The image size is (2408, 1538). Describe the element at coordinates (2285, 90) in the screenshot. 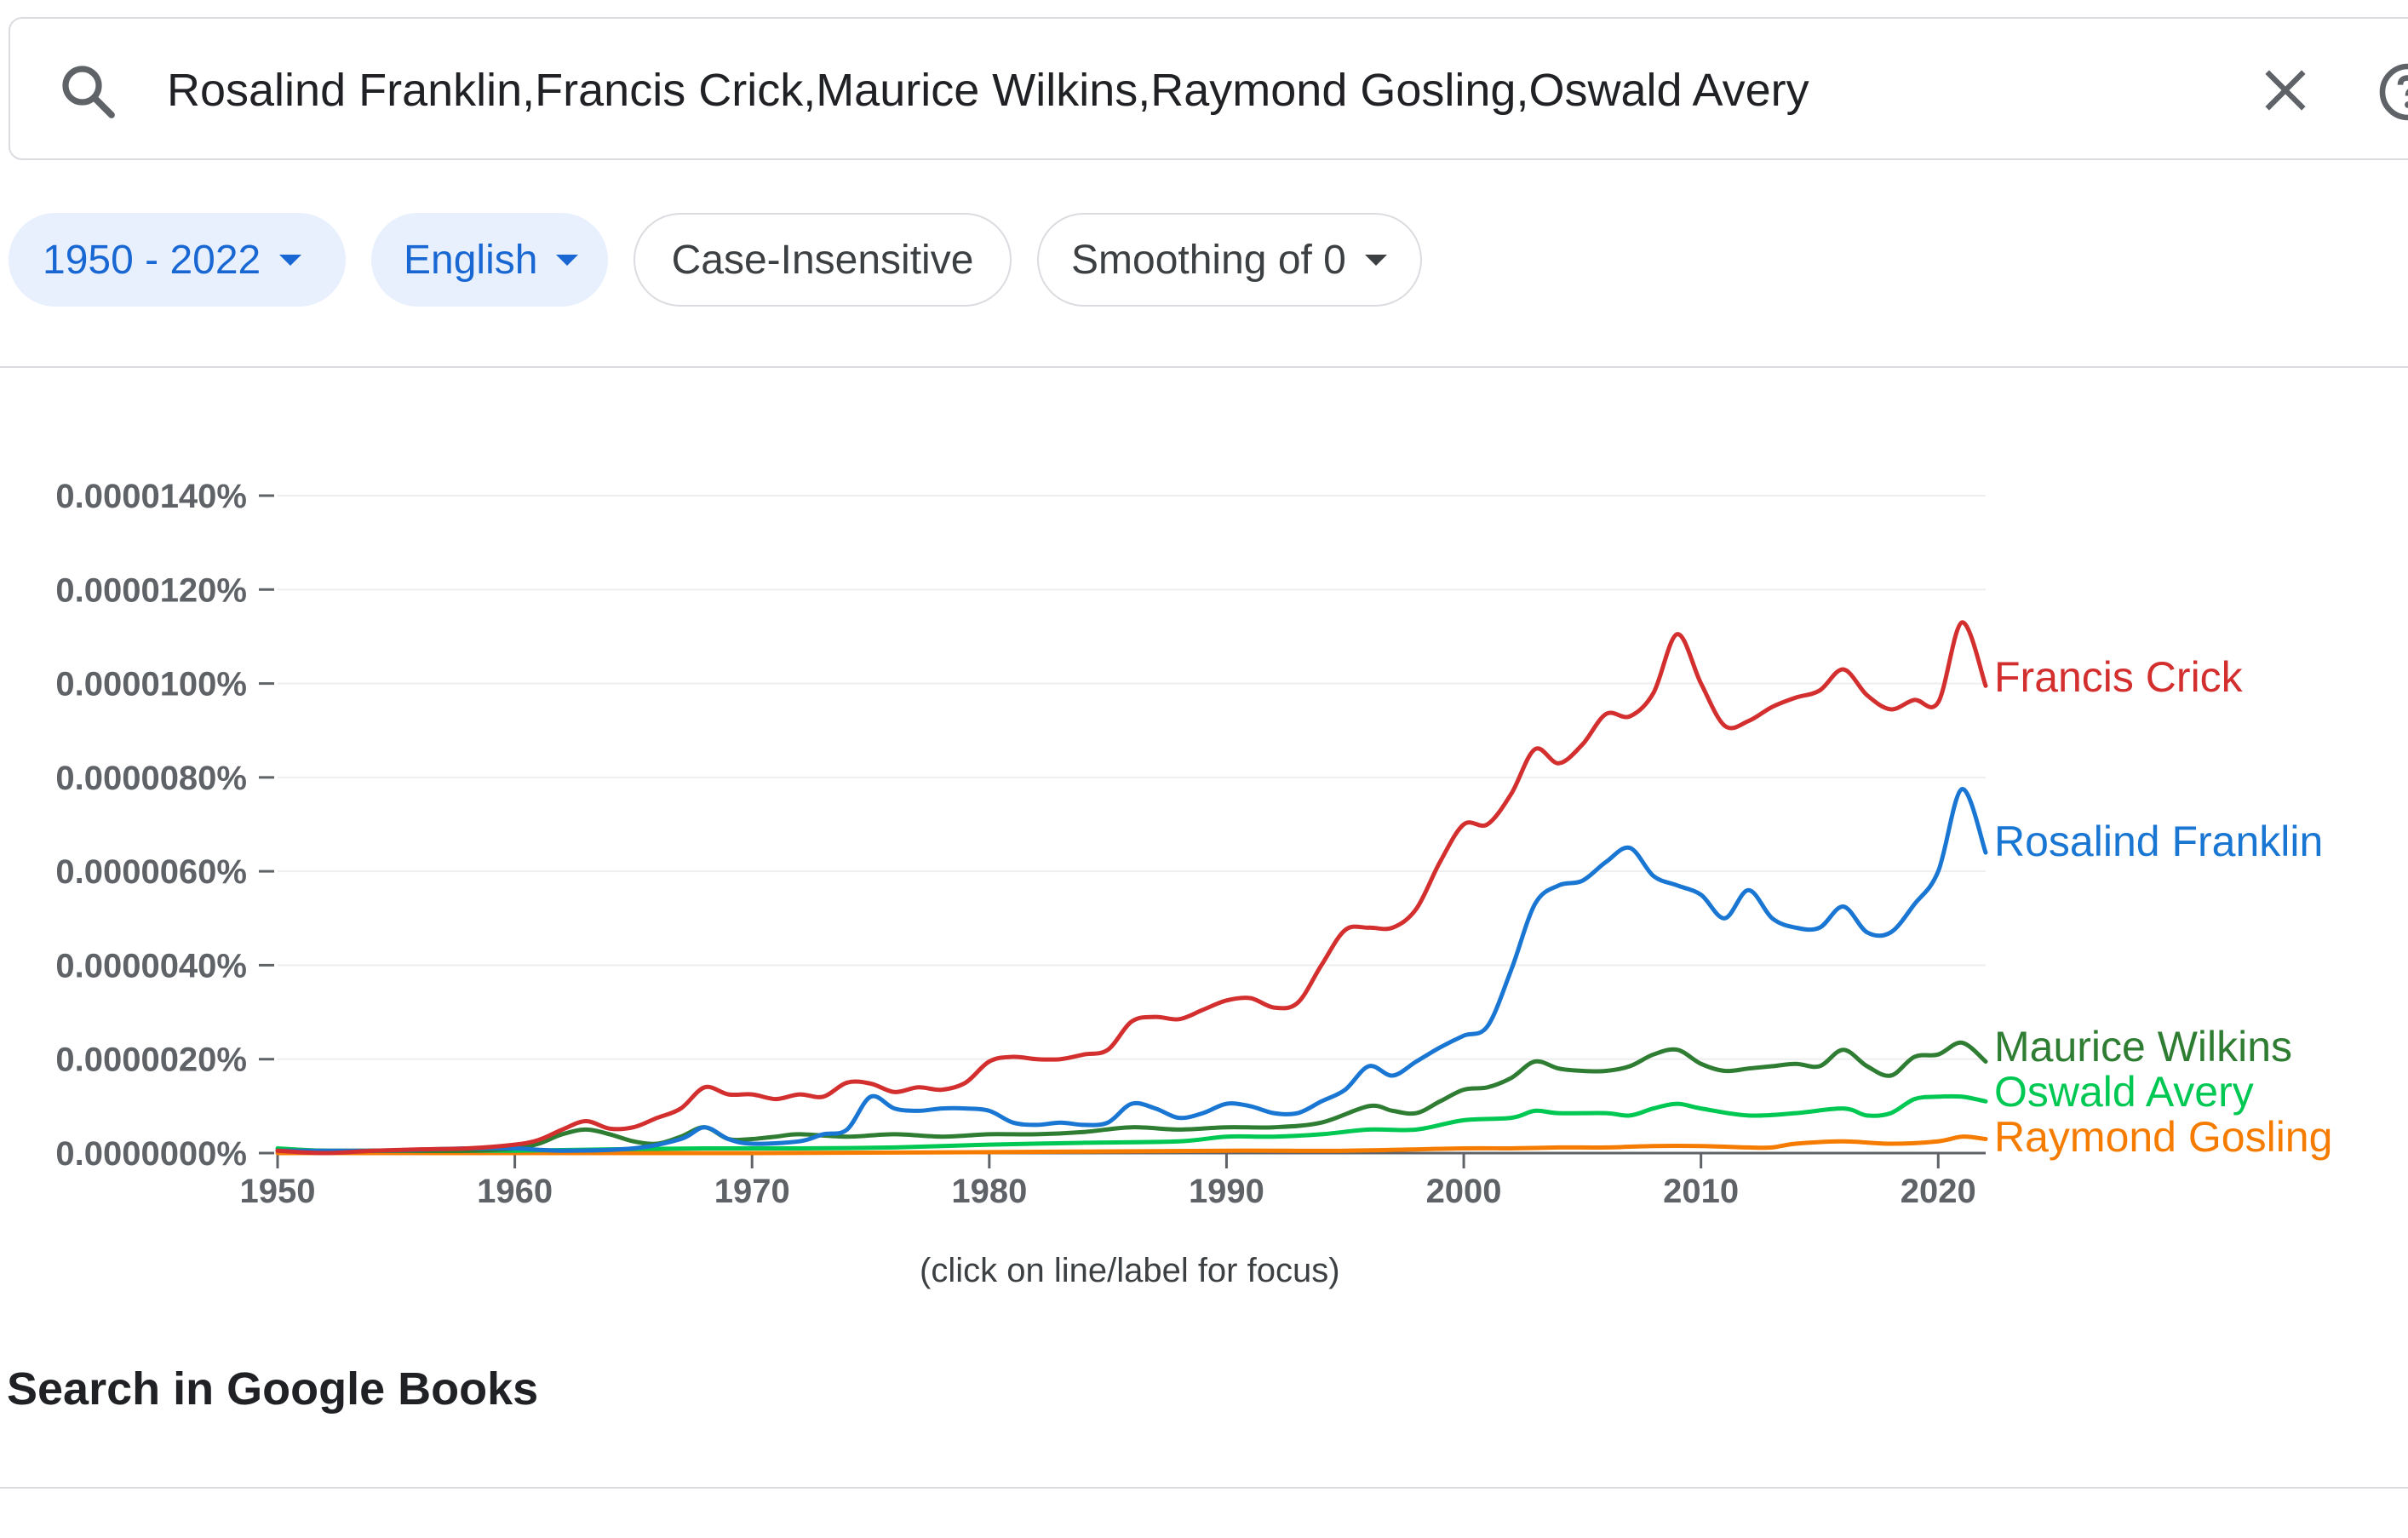

I see `close-icon` at that location.